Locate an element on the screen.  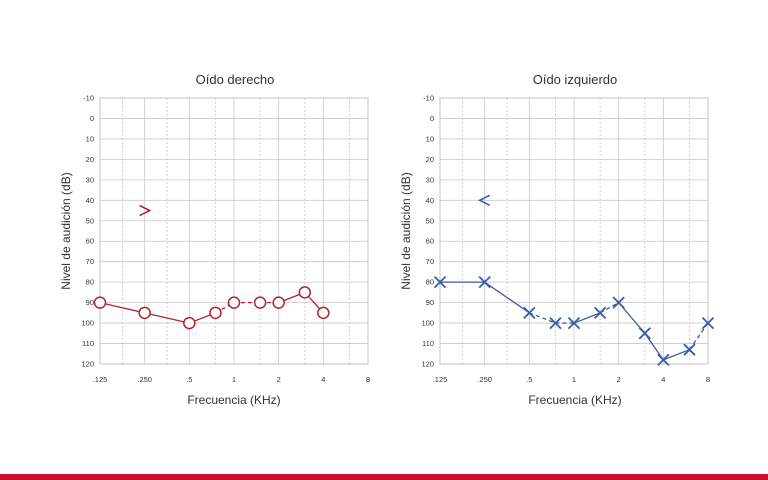
left-ear-y-tick-label: 50 is located at coordinates (430, 220).